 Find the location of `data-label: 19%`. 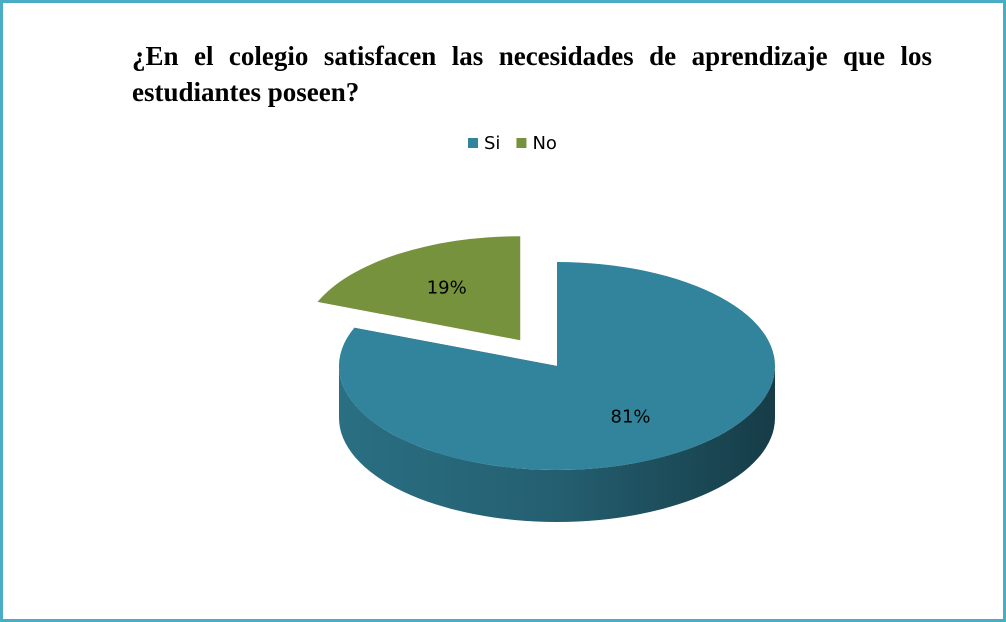

data-label: 19% is located at coordinates (447, 288).